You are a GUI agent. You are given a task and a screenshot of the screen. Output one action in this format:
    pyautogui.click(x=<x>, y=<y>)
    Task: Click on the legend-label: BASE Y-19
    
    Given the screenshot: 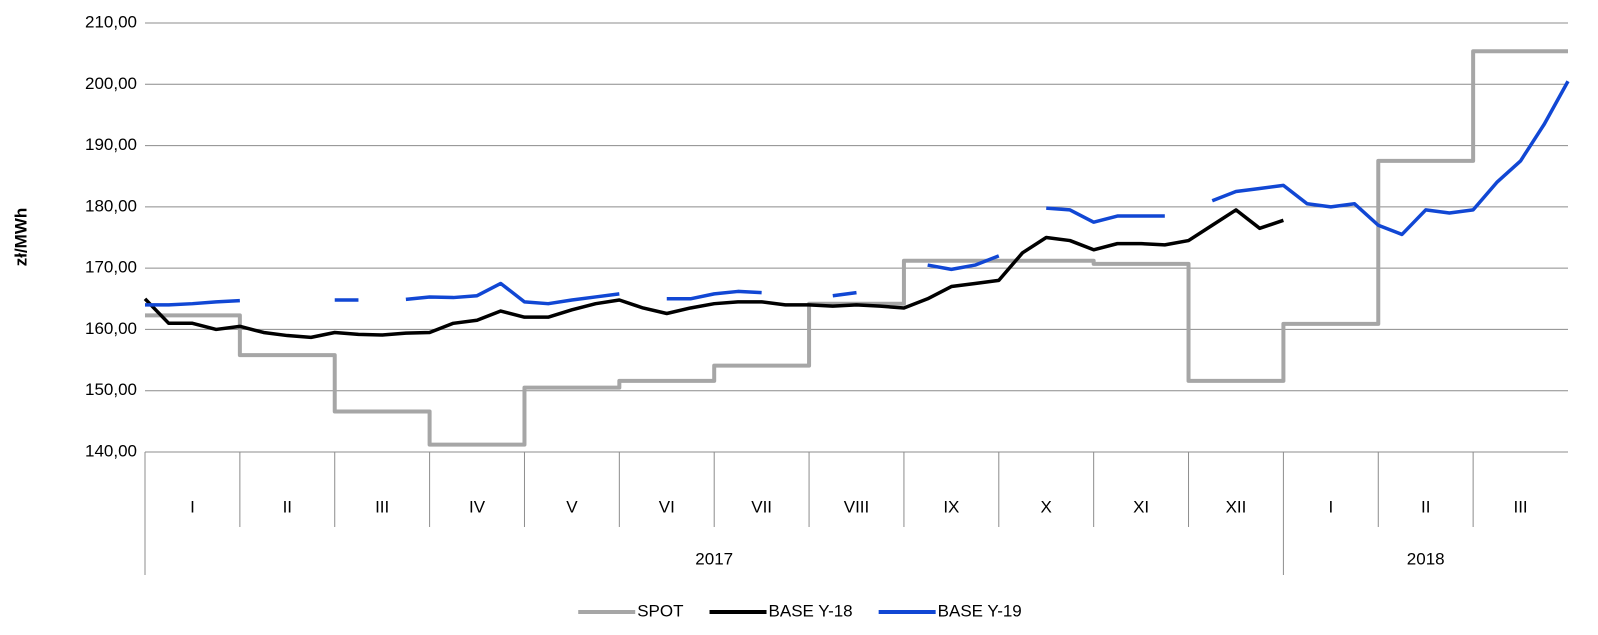 What is the action you would take?
    pyautogui.click(x=980, y=610)
    